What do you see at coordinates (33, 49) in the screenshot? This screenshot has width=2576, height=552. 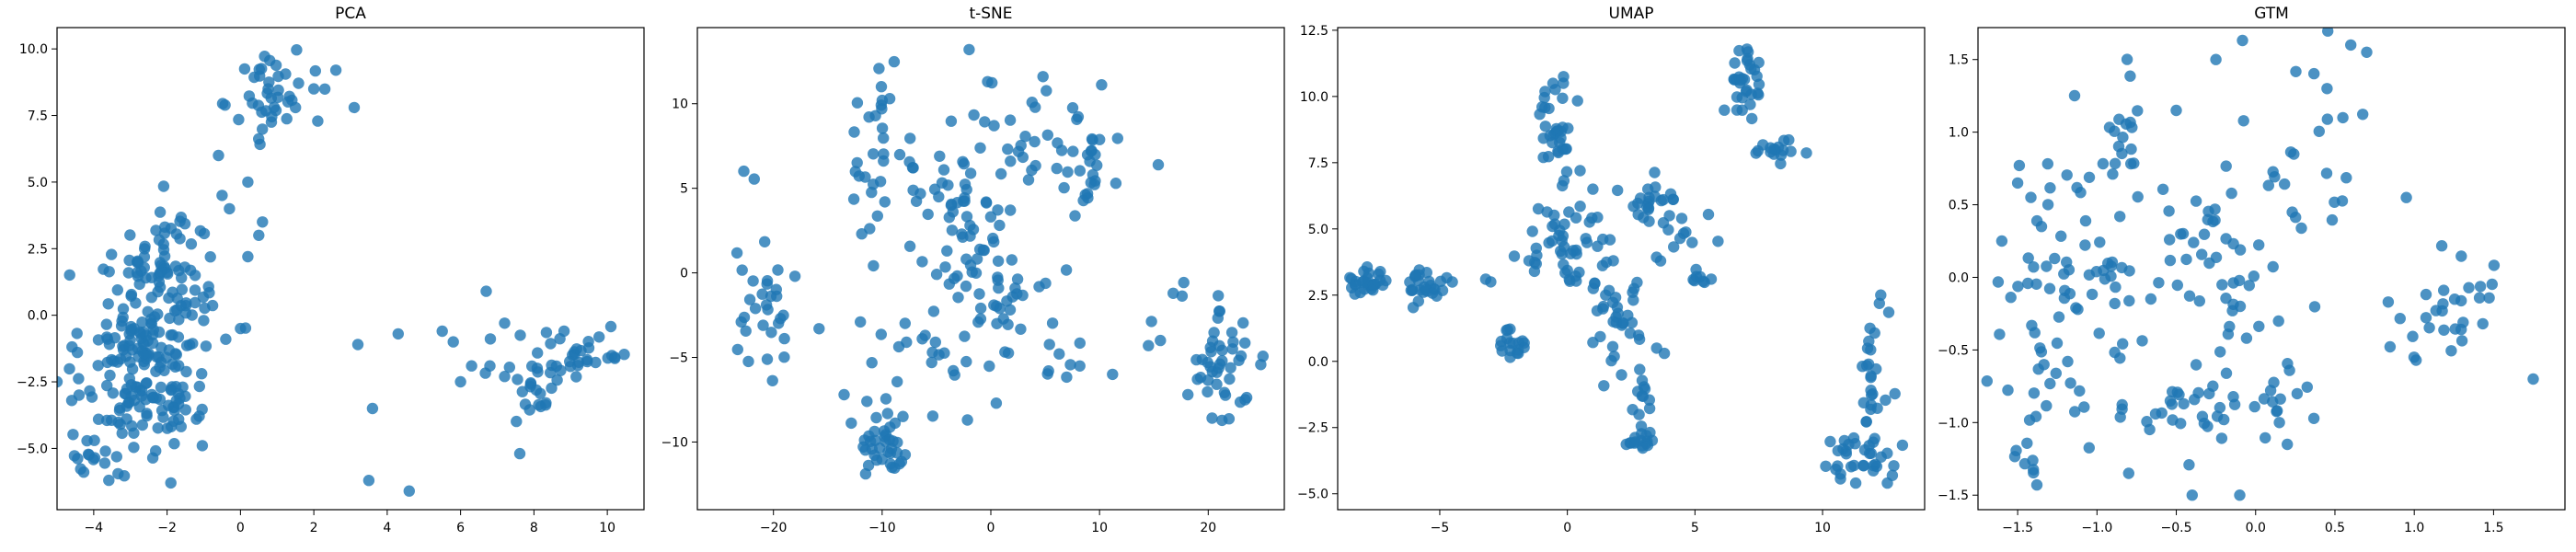 I see `y-tick-label: 10.0` at bounding box center [33, 49].